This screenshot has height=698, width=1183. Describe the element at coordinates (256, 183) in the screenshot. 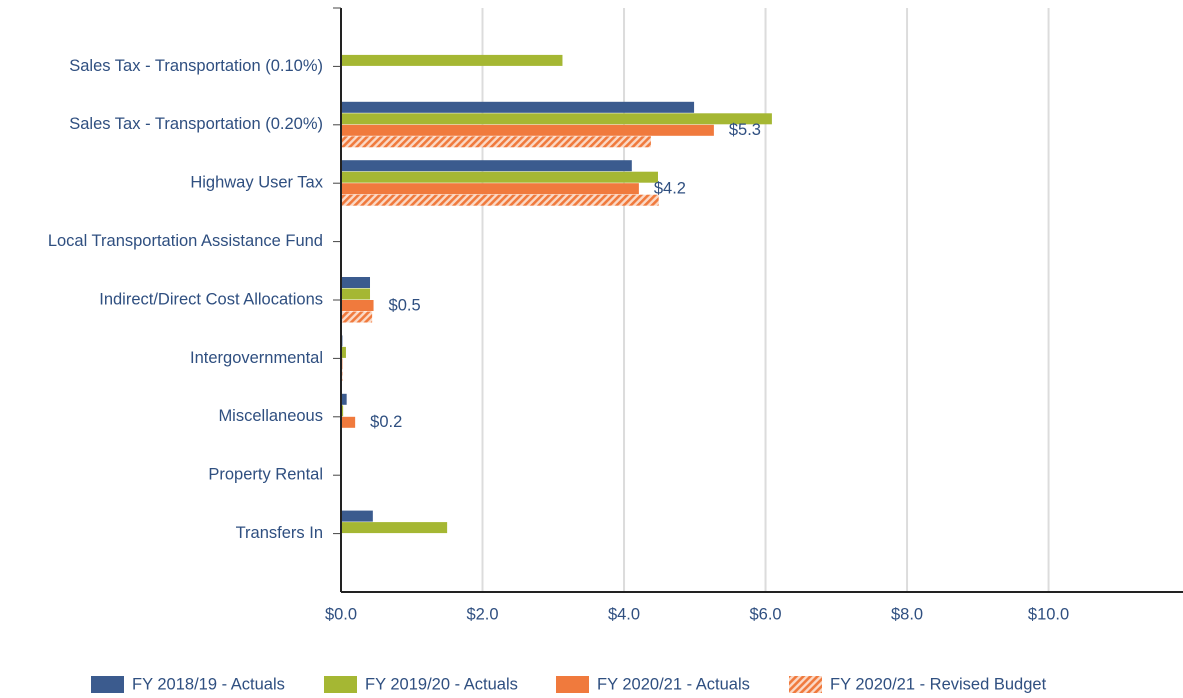

I see `y-tick-label: Highway User Tax` at that location.